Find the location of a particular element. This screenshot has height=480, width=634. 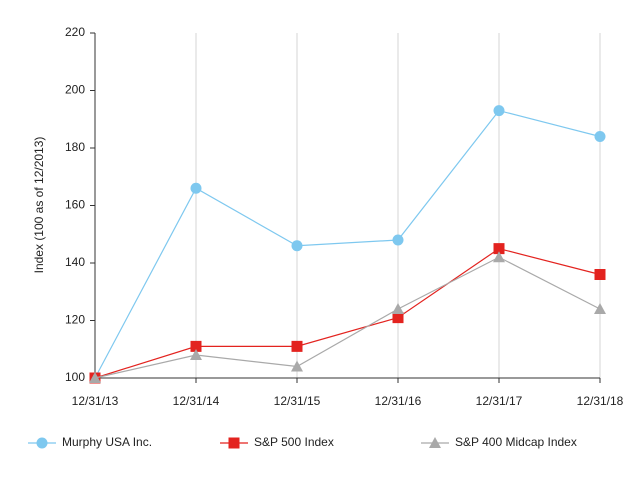

y-axis-title: Index (100 as of 12/2013) is located at coordinates (39, 205).